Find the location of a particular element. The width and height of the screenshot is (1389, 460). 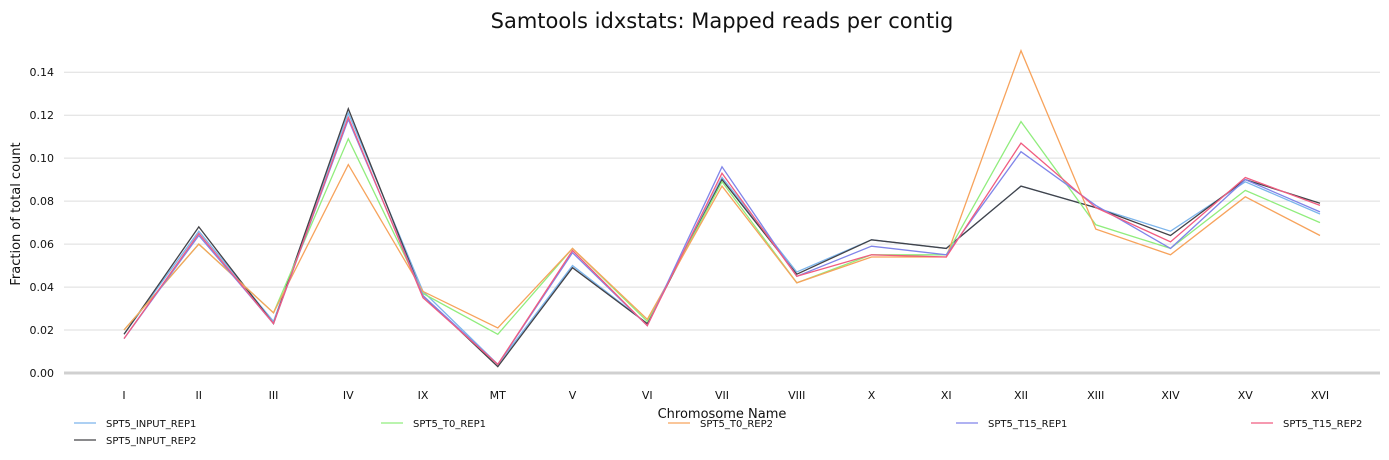

legend-label: SPT5_INPUT_REP1 is located at coordinates (151, 424).